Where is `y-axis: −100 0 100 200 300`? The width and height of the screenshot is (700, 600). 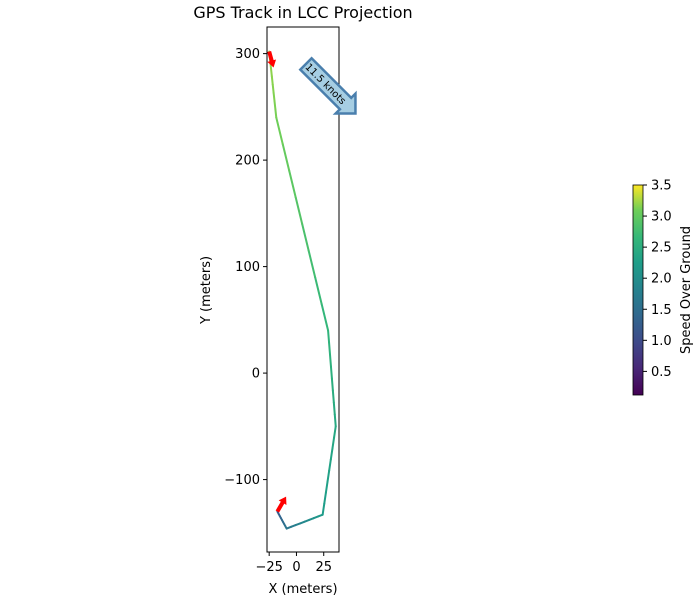
y-axis: −100 0 100 200 300 is located at coordinates (245, 267).